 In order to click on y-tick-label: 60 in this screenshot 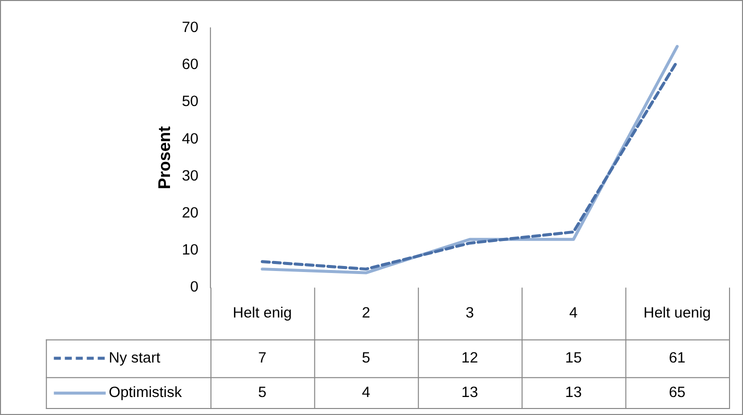, I will do `click(190, 65)`.